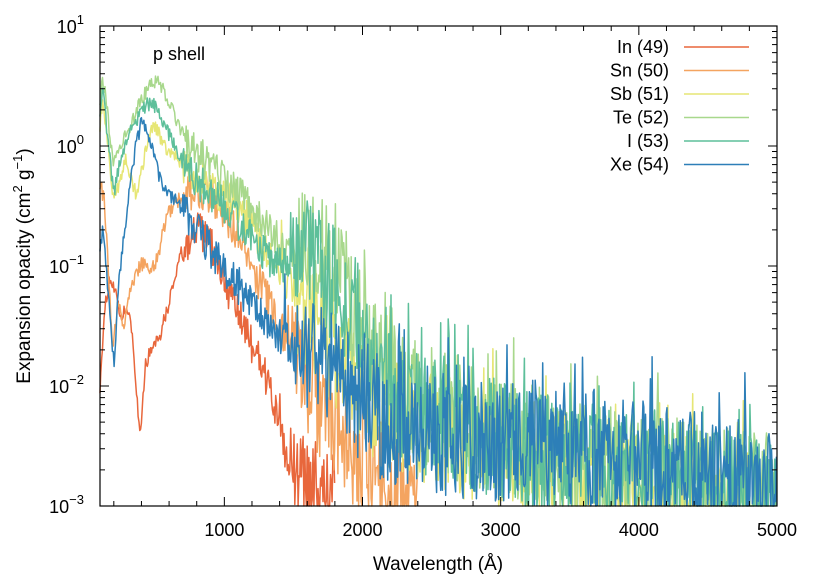 This screenshot has width=830, height=580. What do you see at coordinates (777, 530) in the screenshot?
I see `x-tick-label: 5000` at bounding box center [777, 530].